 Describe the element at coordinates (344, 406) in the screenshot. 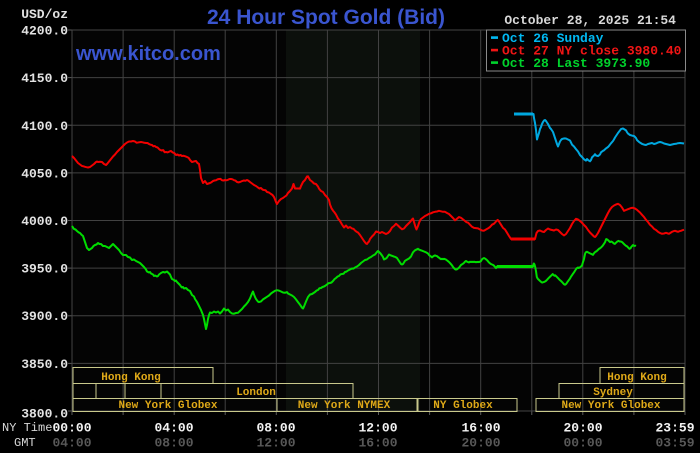

I see `svg-text: New York NYMEX` at that location.